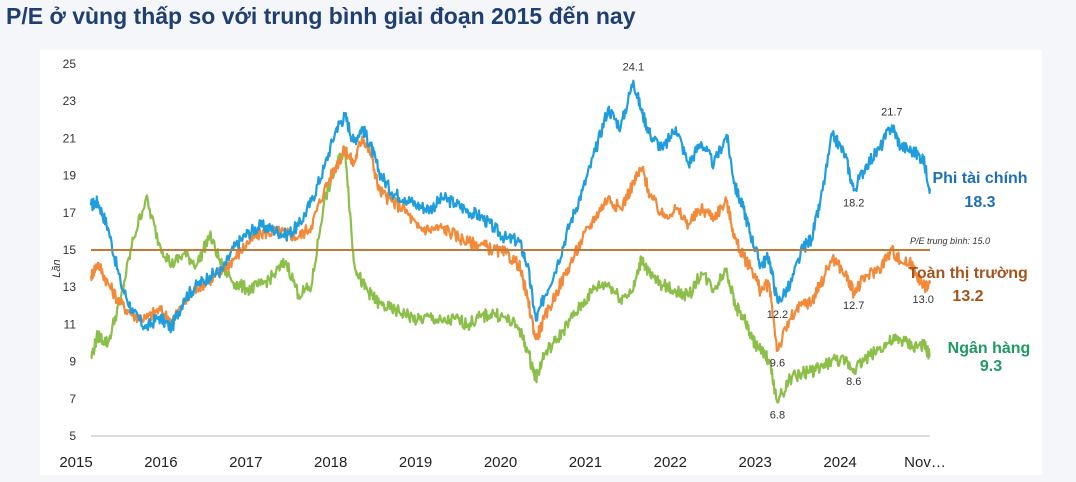 The image size is (1076, 482). What do you see at coordinates (979, 178) in the screenshot?
I see `series-name-label: Phi tài chính` at bounding box center [979, 178].